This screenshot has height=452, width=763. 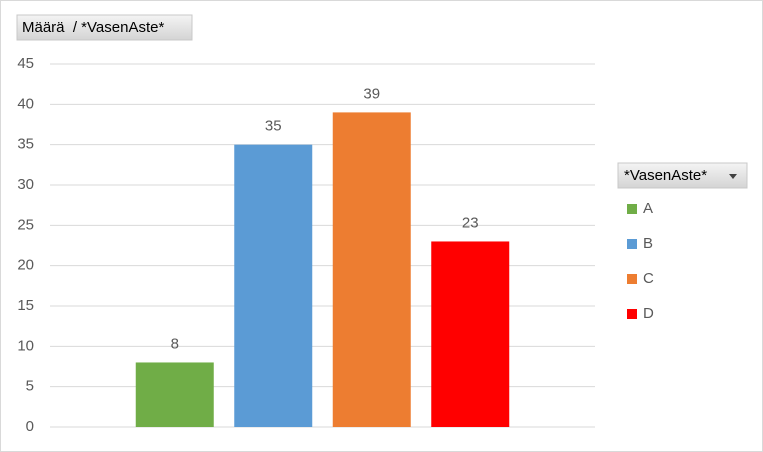 What do you see at coordinates (648, 313) in the screenshot?
I see `legend-label: D` at bounding box center [648, 313].